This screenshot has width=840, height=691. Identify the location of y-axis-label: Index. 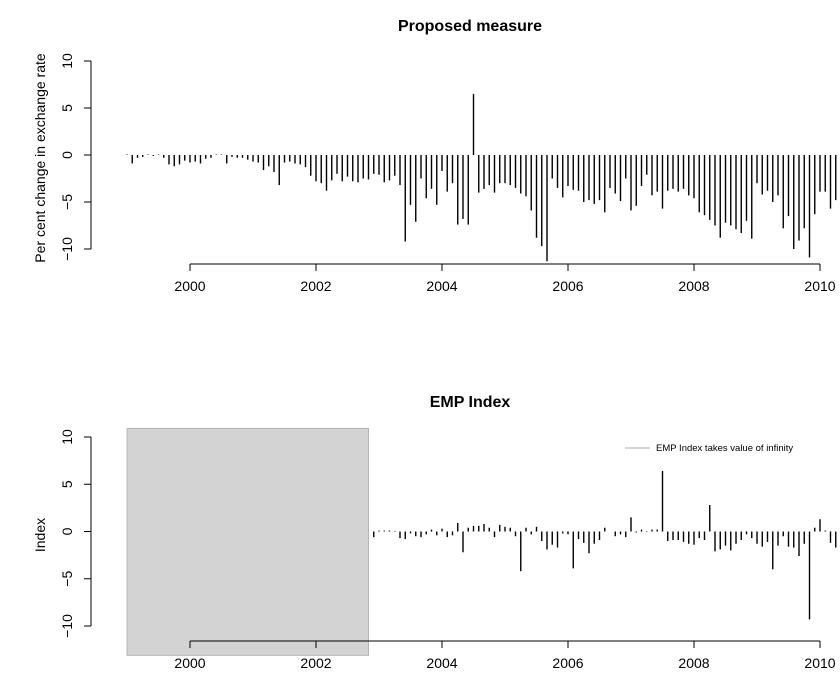
(40, 535).